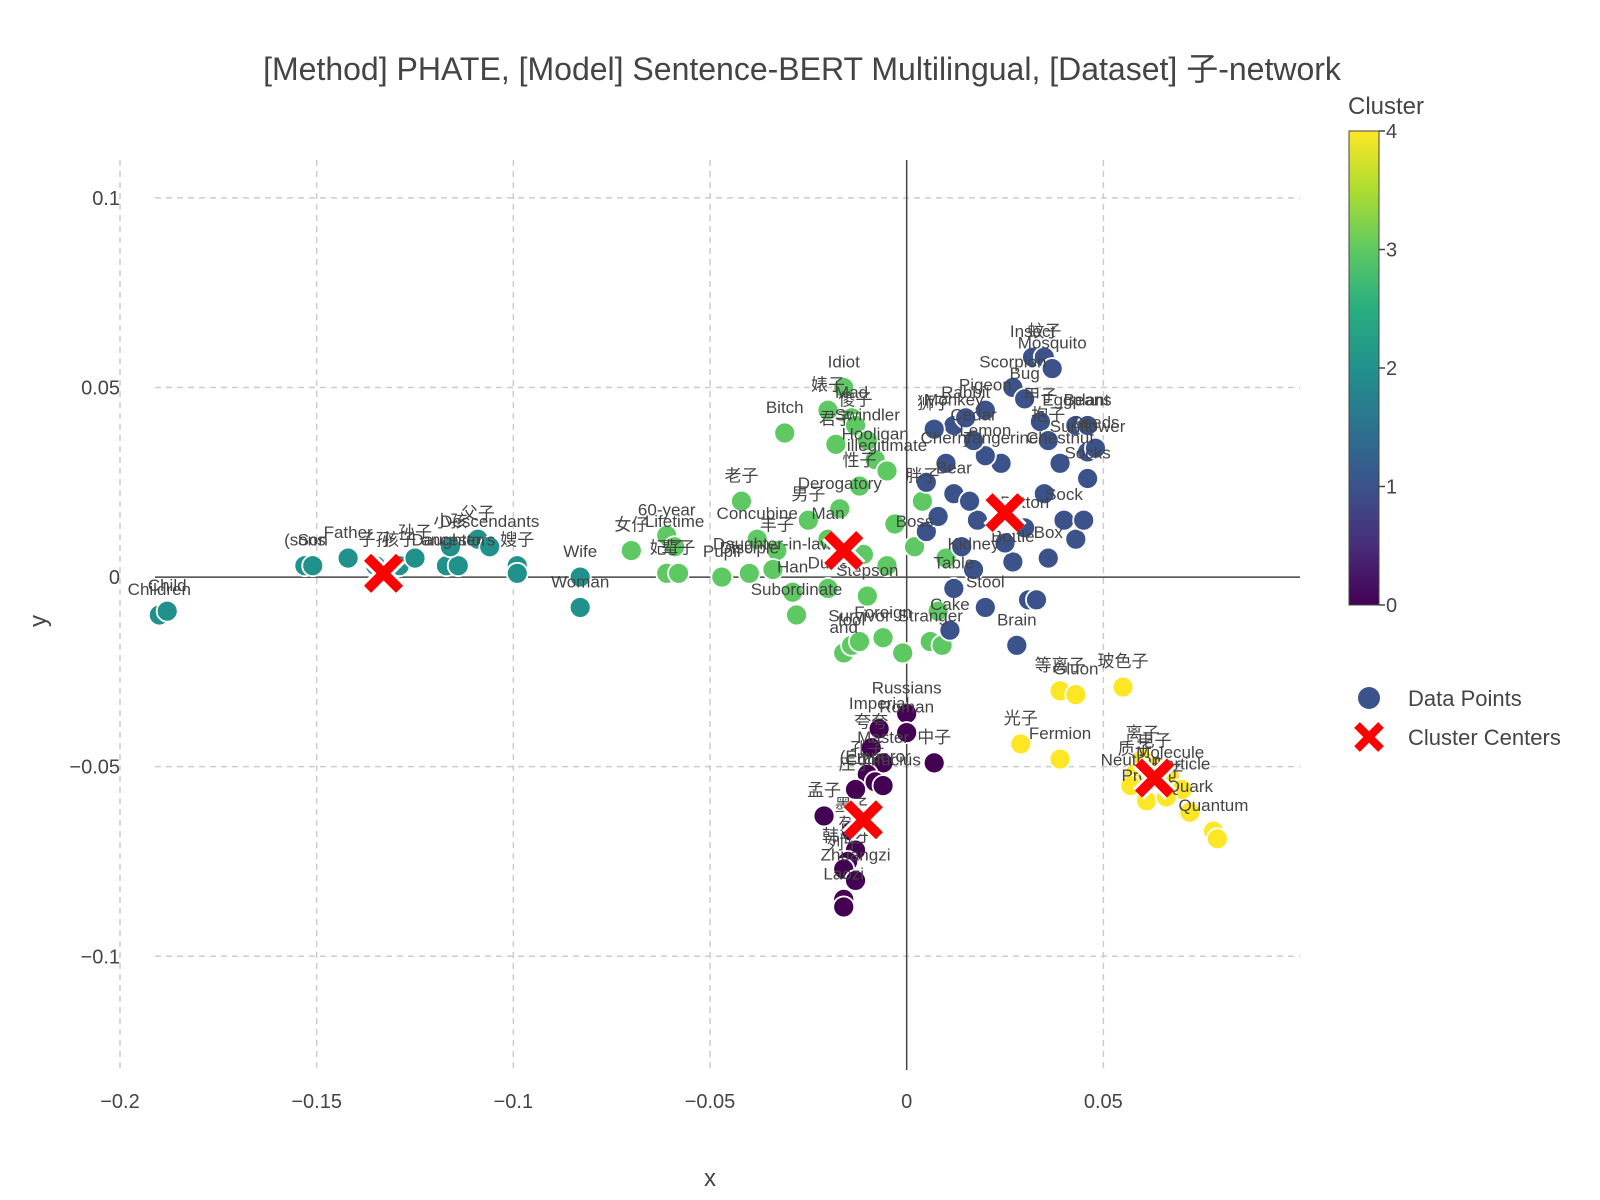 The width and height of the screenshot is (1600, 1200). I want to click on point-label: Disciple, so click(750, 547).